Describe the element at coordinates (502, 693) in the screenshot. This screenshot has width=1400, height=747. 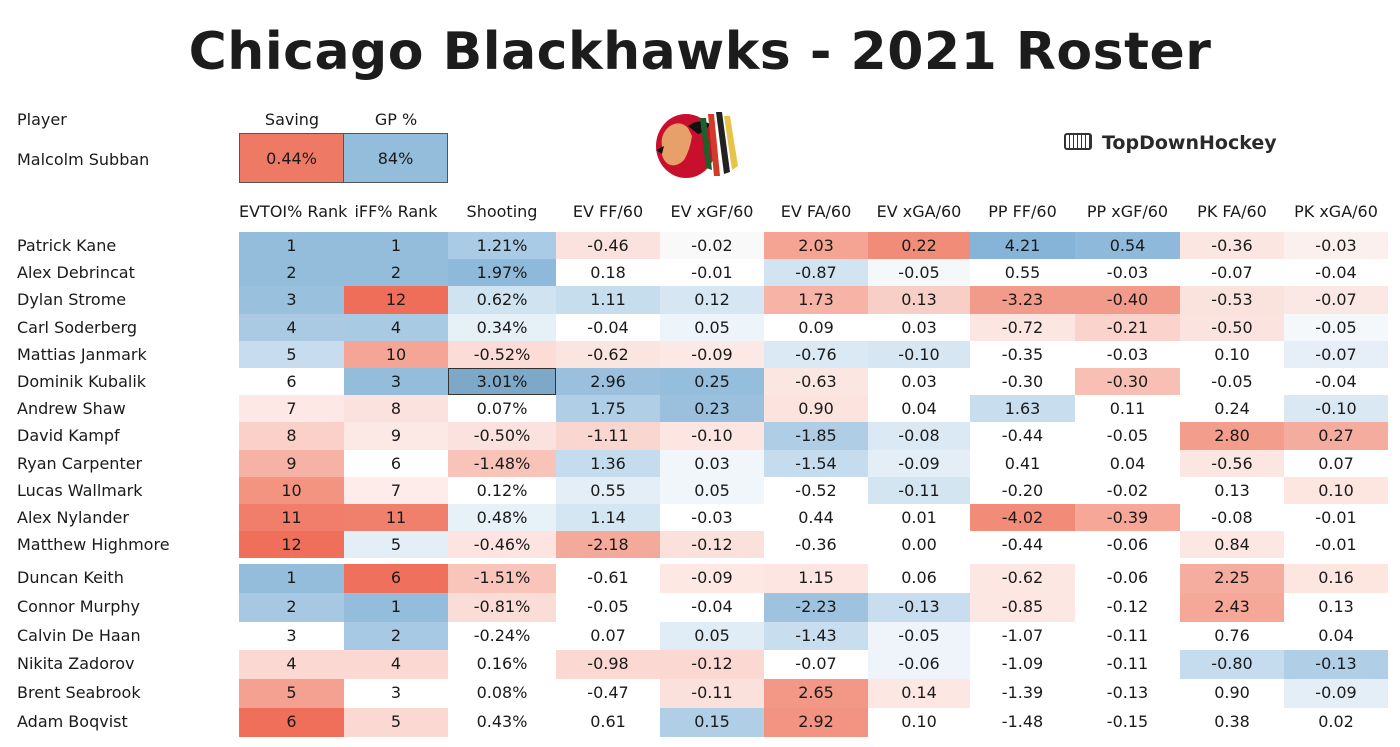
I see `stat-cell: 0.08%` at that location.